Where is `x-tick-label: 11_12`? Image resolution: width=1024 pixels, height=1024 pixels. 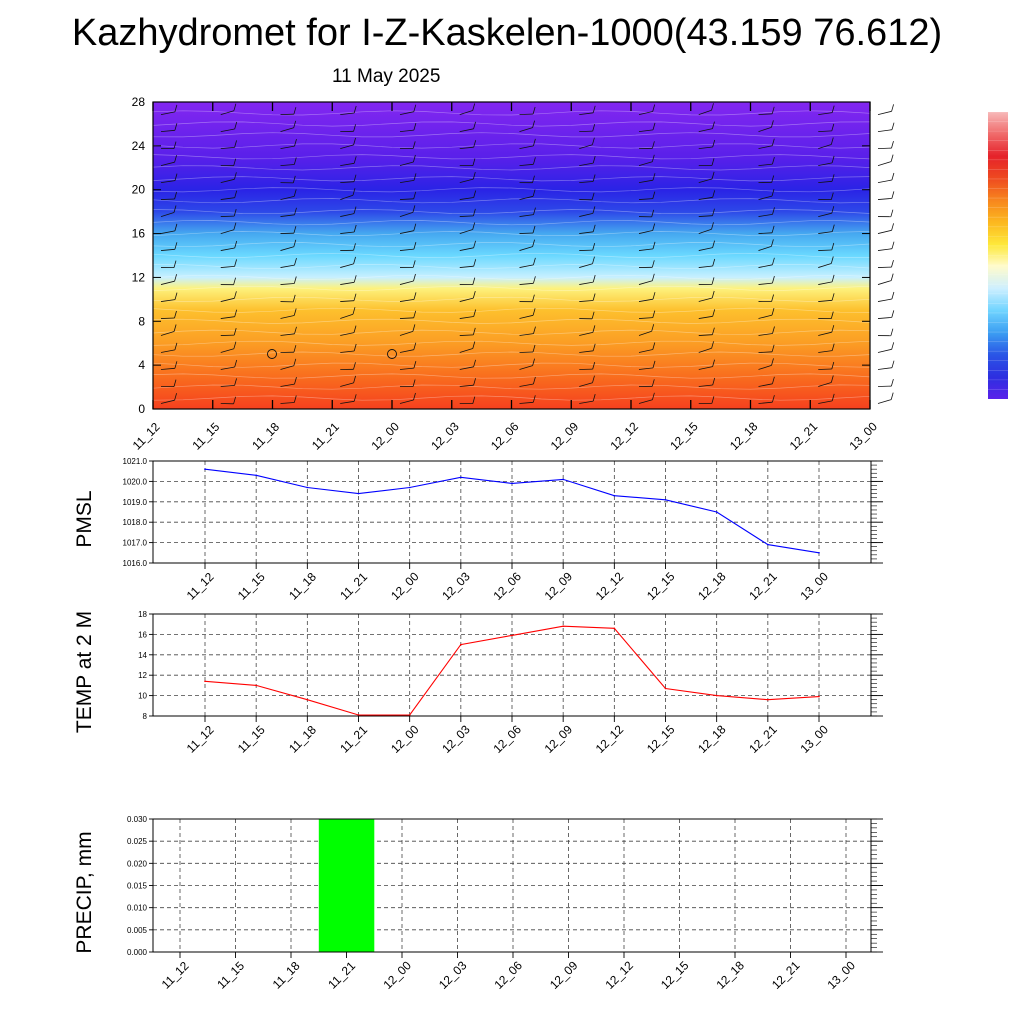
x-tick-label: 11_12 is located at coordinates (200, 739).